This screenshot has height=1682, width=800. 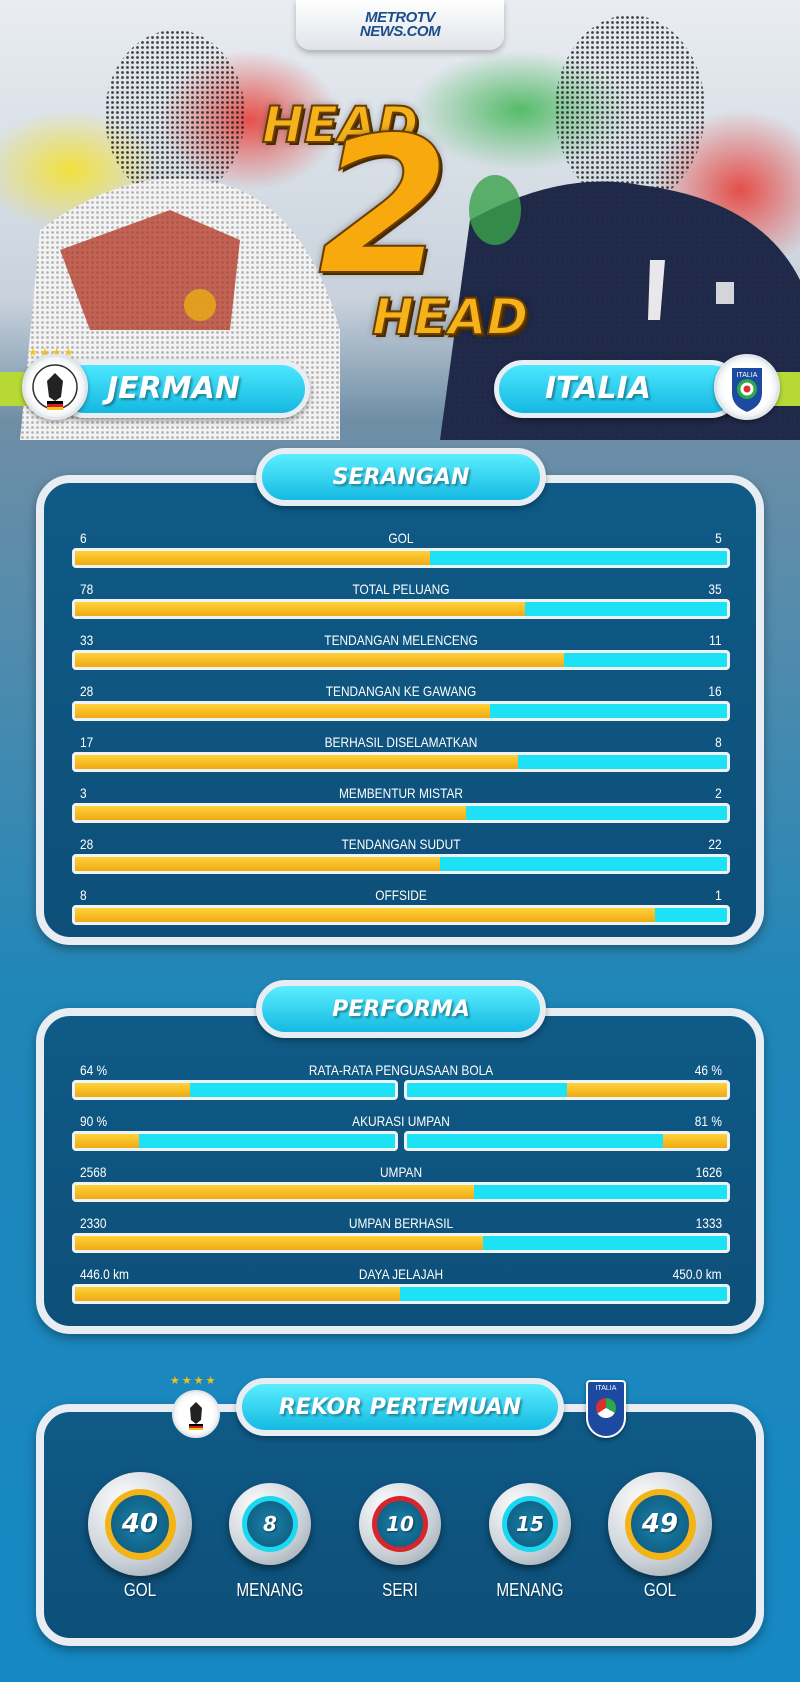 I want to click on stat-label: RATA-RATA PENGUASAAN BOLA, so click(x=401, y=1070).